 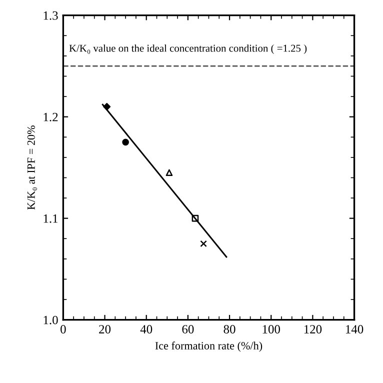 What do you see at coordinates (146, 329) in the screenshot?
I see `x-tick-label: 40` at bounding box center [146, 329].